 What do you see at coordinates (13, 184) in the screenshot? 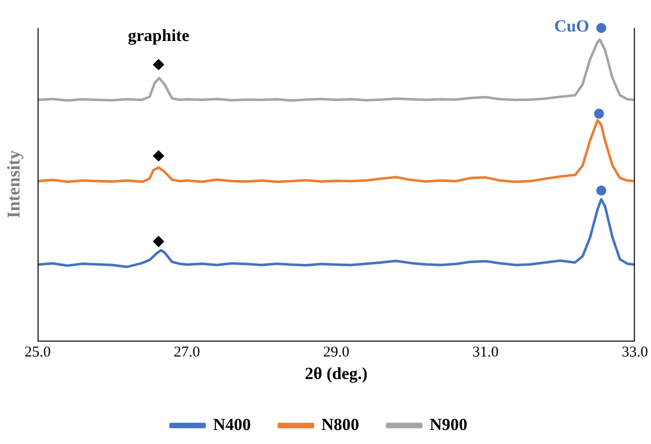
I see `y-axis-title: Intensity` at bounding box center [13, 184].